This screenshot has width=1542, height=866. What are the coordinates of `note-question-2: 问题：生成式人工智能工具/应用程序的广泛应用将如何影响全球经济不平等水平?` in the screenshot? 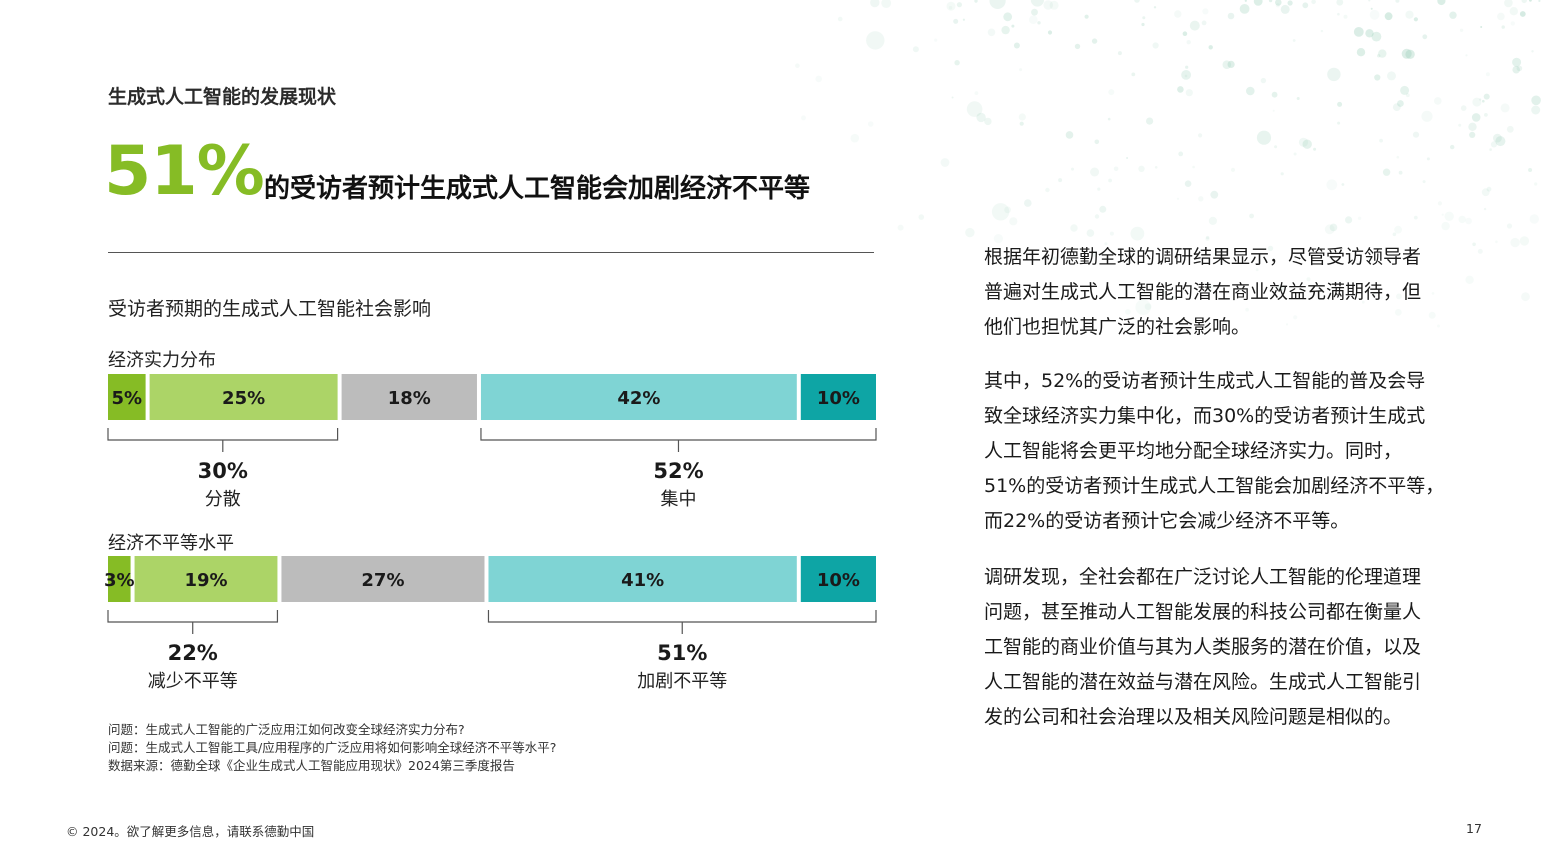 It's located at (332, 747).